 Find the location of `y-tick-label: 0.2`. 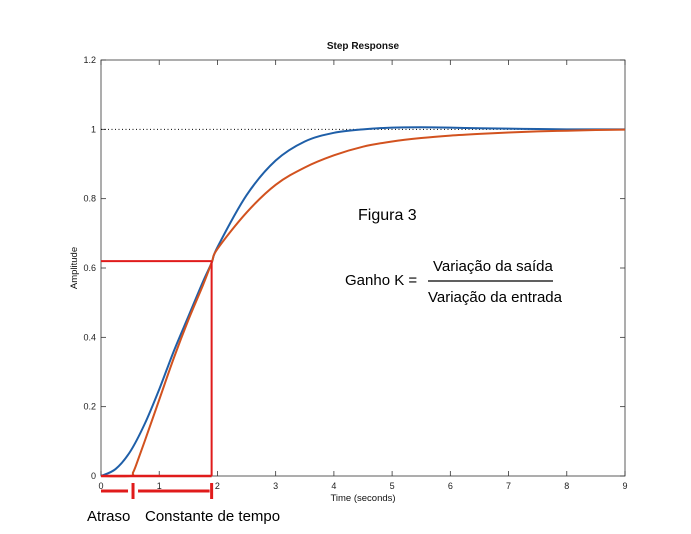

y-tick-label: 0.2 is located at coordinates (89, 407).